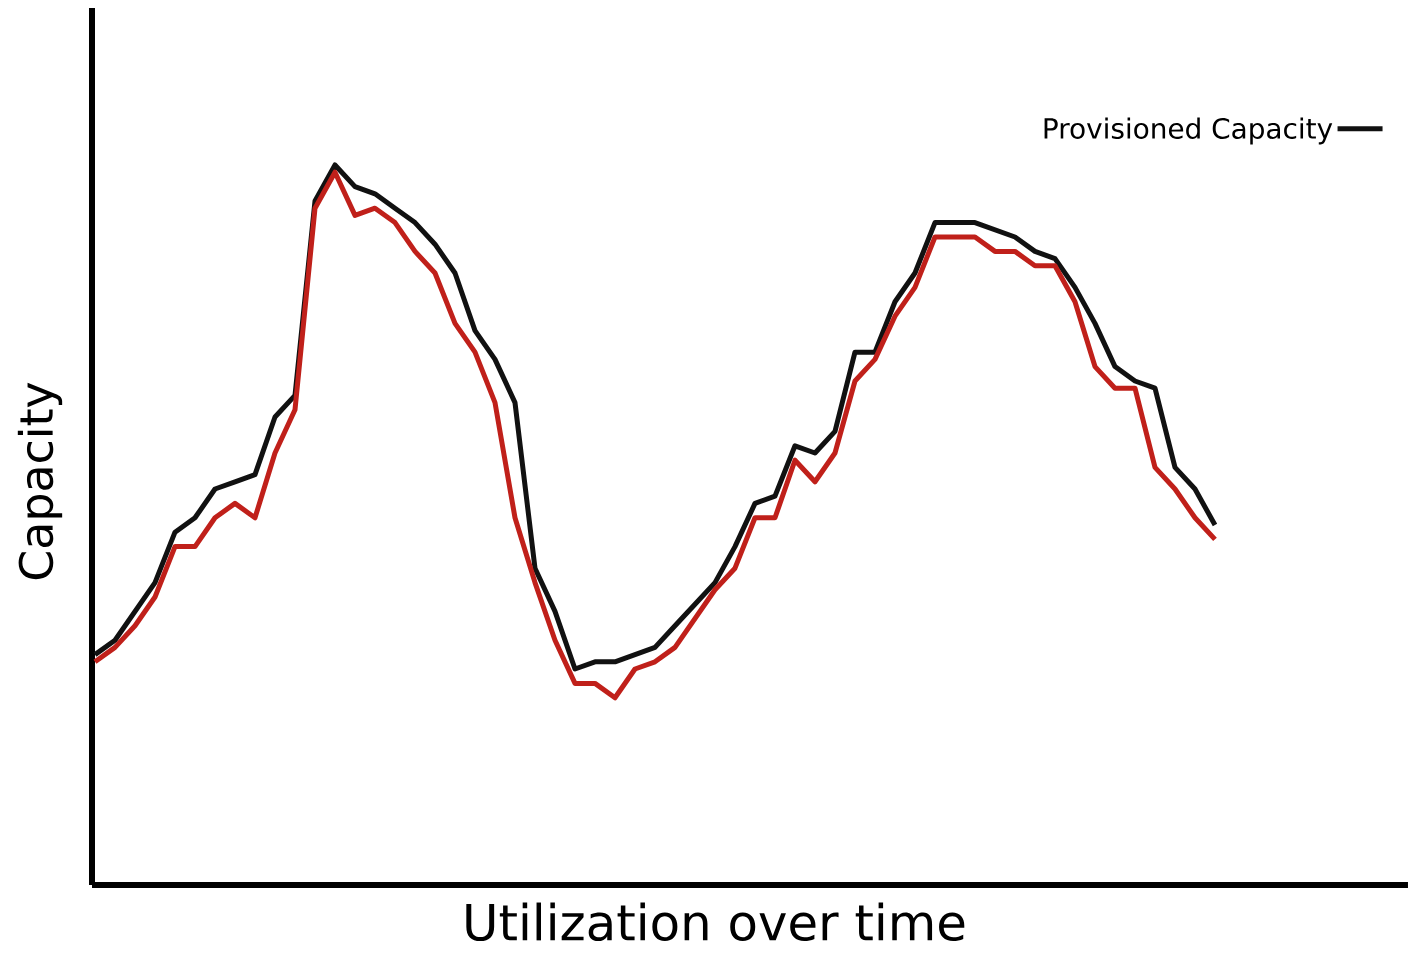  Describe the element at coordinates (40, 481) in the screenshot. I see `y-axis-title: Capacity` at that location.